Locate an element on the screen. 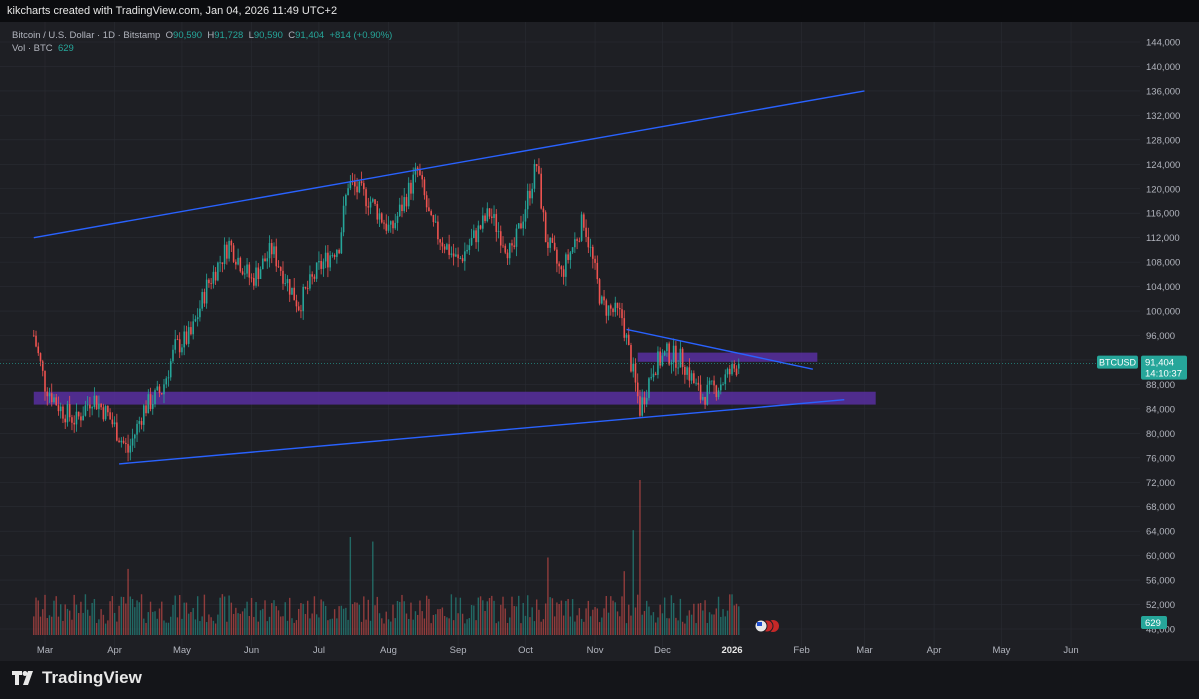  tradingview-logo-icon is located at coordinates (22, 678).